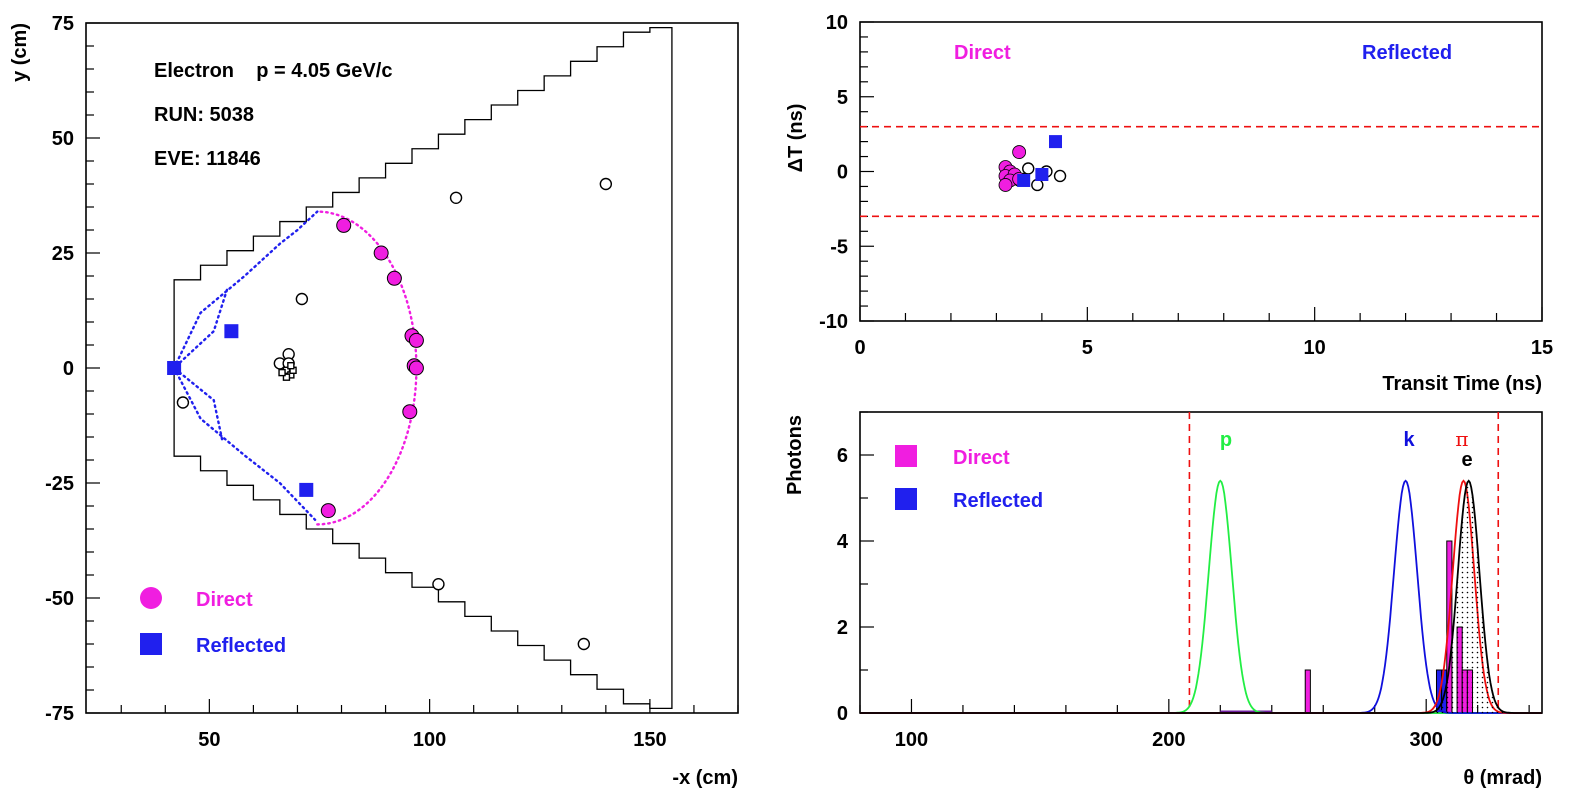  Describe the element at coordinates (151, 598) in the screenshot. I see `legend-direct-marker` at that location.